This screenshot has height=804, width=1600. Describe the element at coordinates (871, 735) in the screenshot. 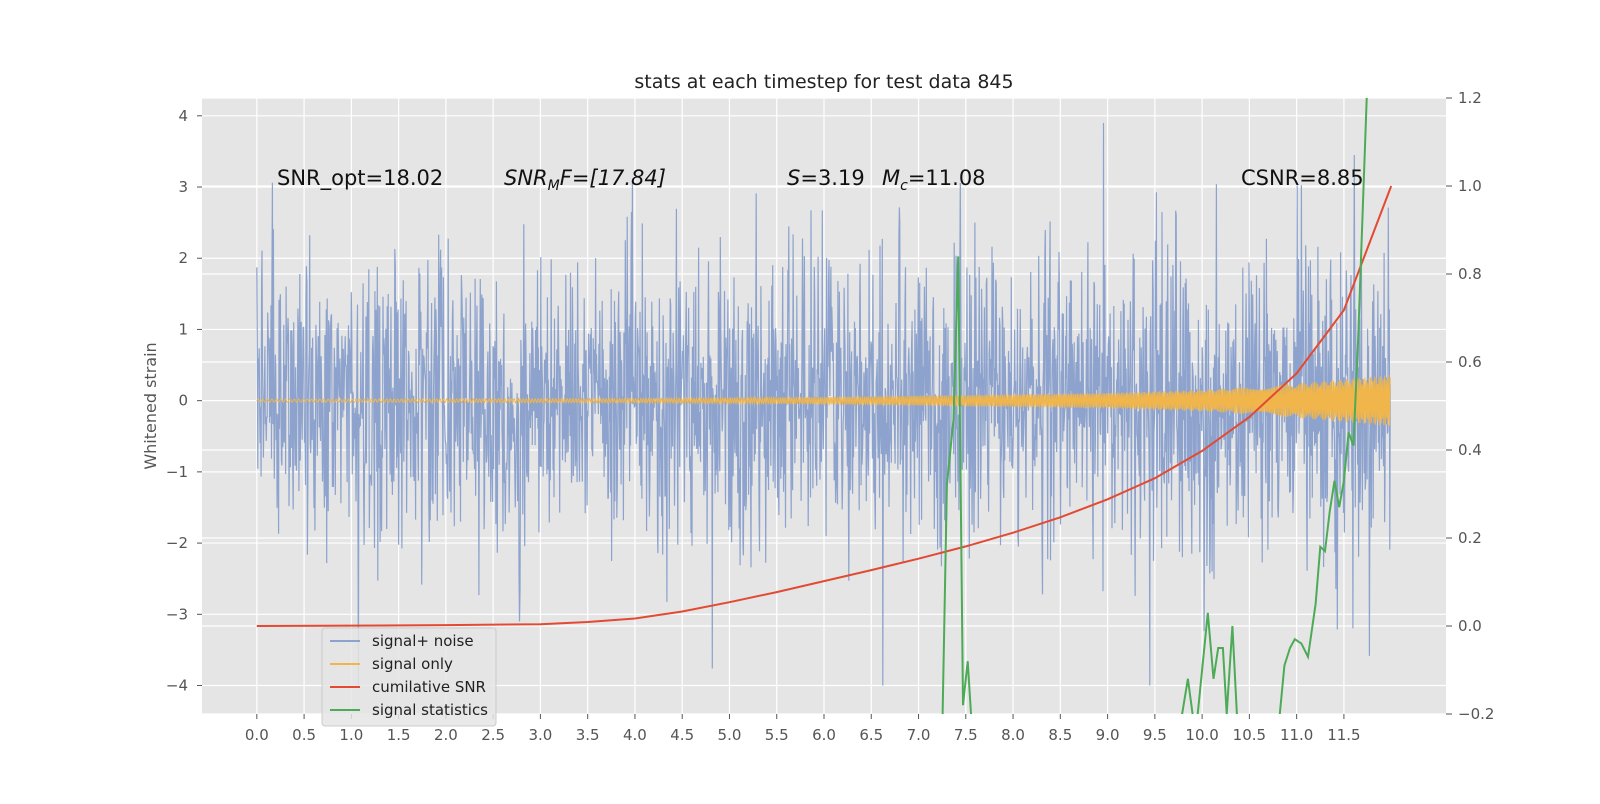

I see `x-tick-label: 6.5` at that location.